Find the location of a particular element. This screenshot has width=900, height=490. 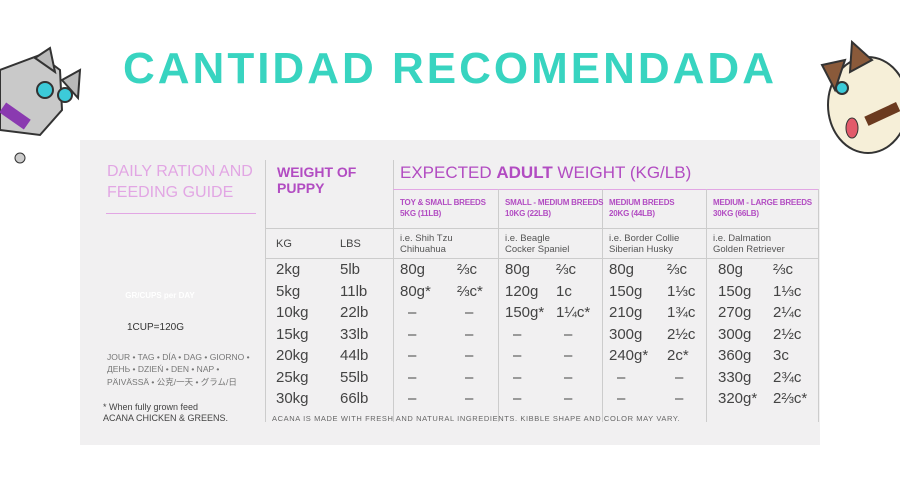

puppy-weight: 25kg is located at coordinates (292, 377).